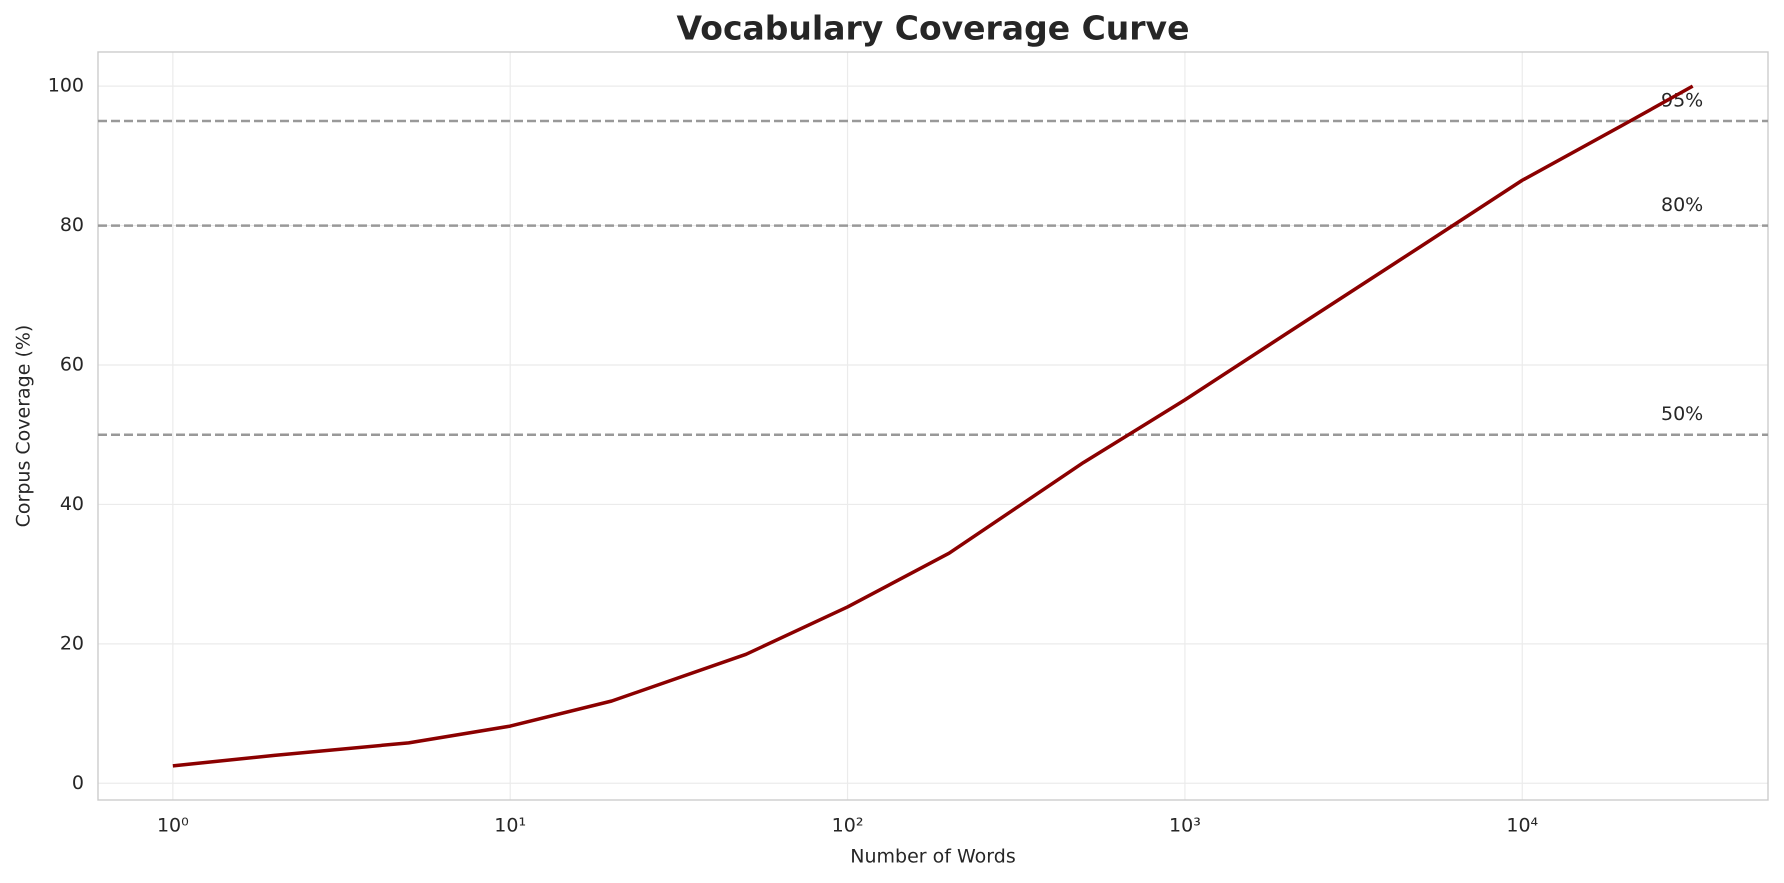  Describe the element at coordinates (173, 826) in the screenshot. I see `x-tick-label: 10⁰` at that location.